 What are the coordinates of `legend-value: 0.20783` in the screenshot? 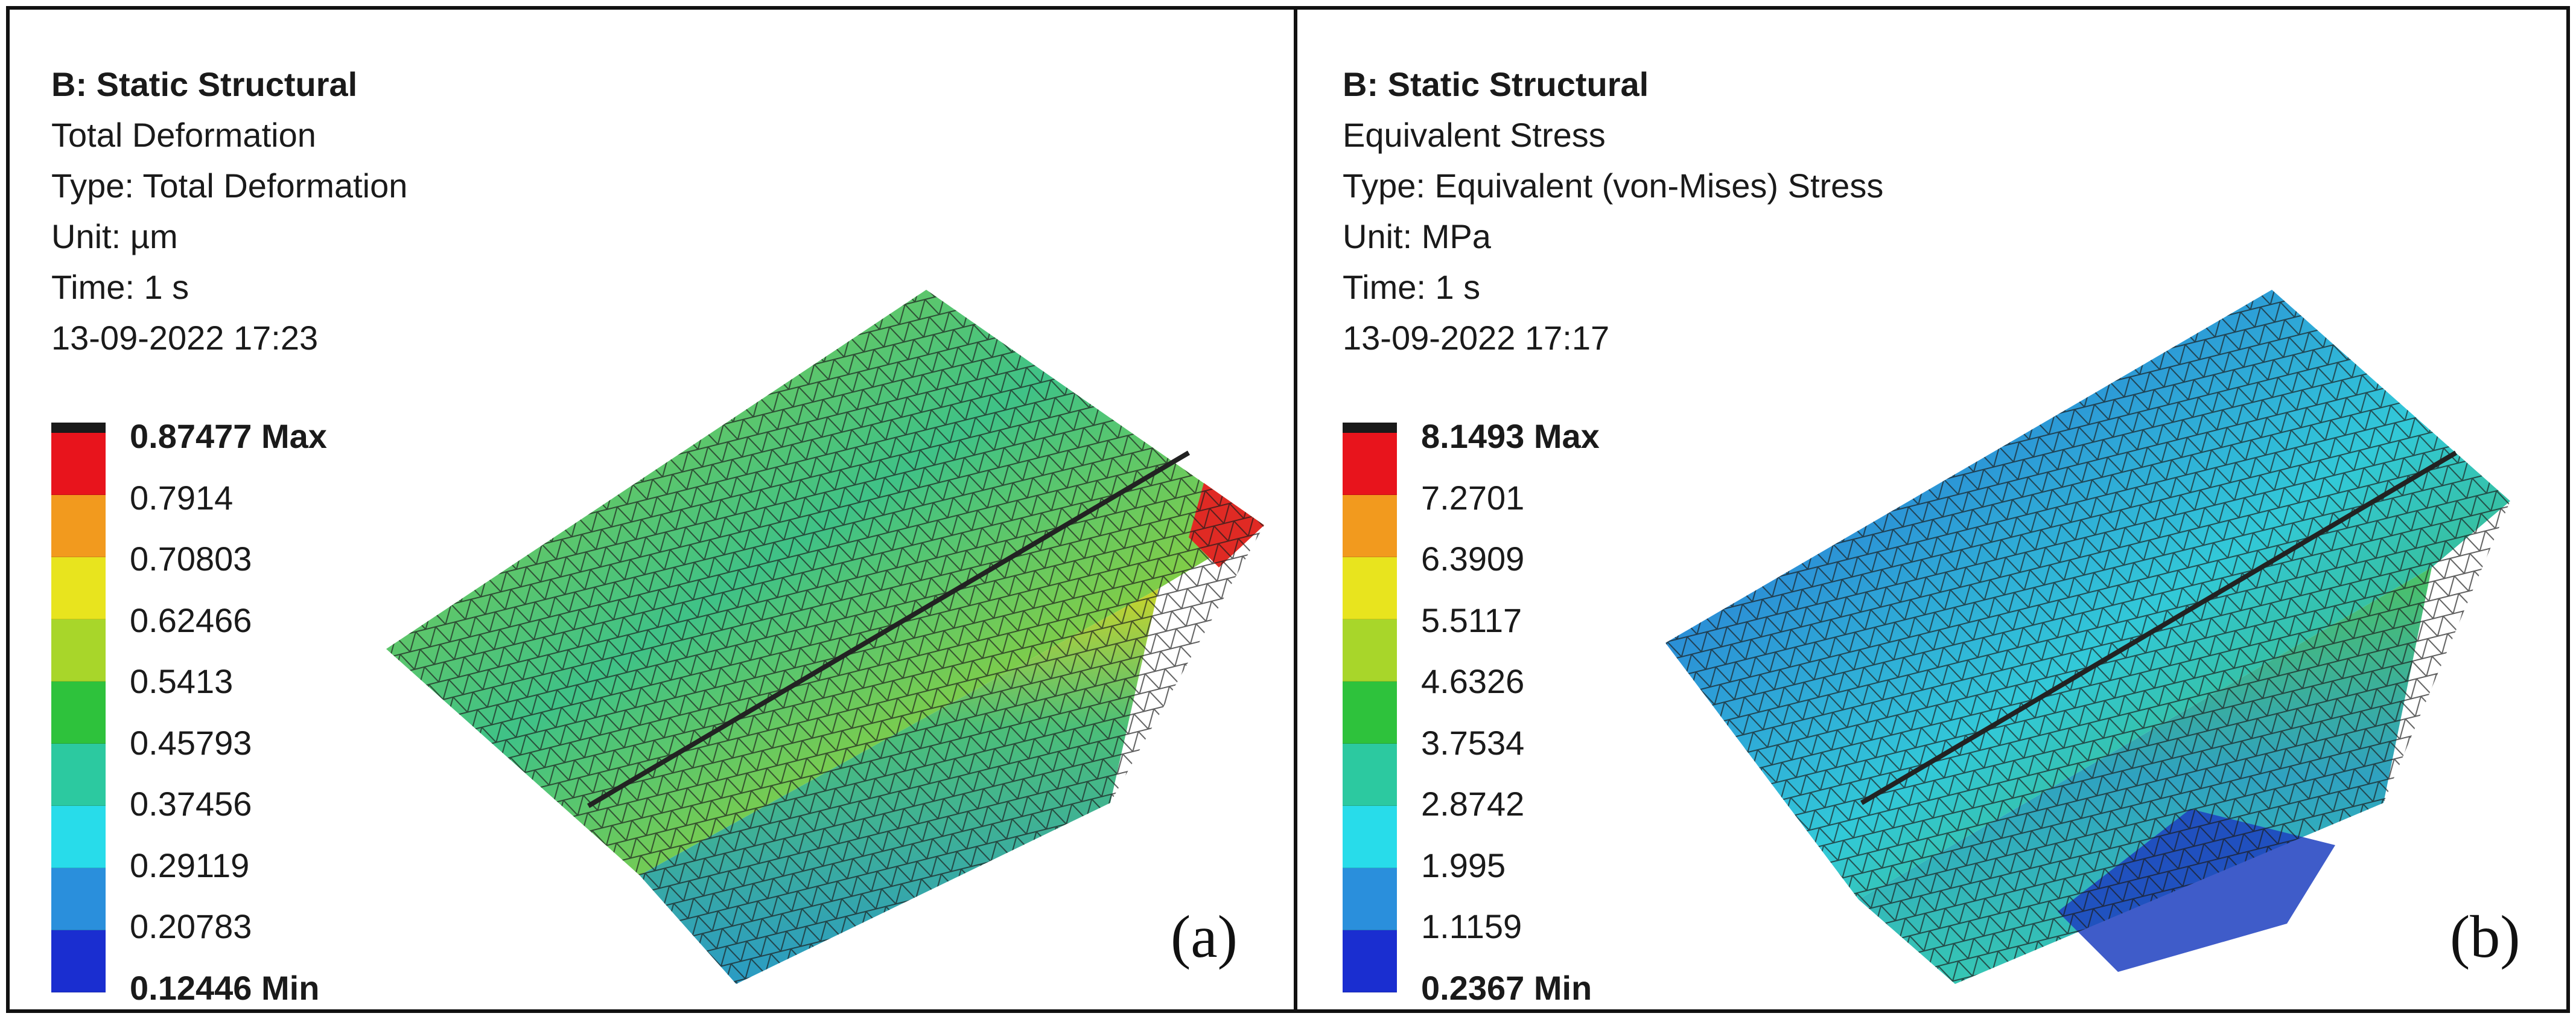 It's located at (191, 926).